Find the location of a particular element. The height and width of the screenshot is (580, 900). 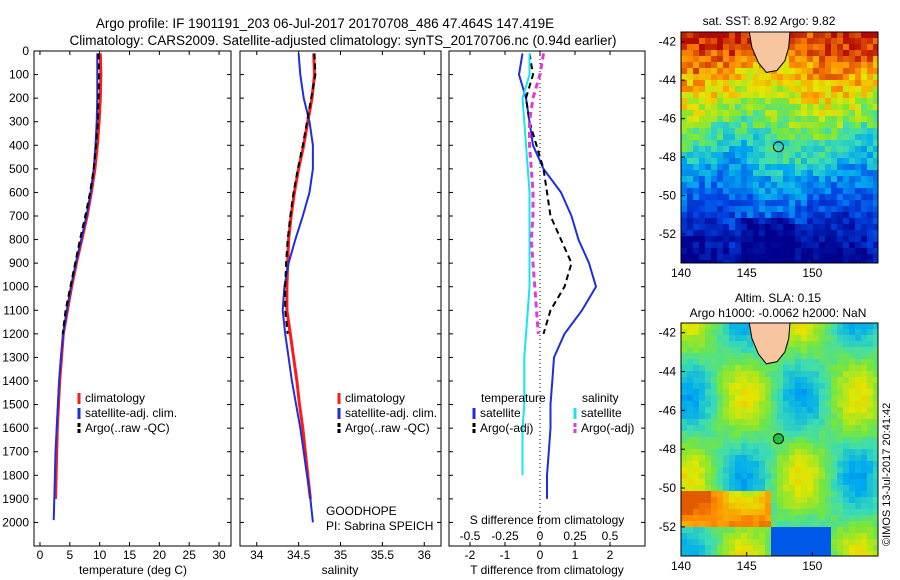

x-tick-label: 35 is located at coordinates (341, 555).